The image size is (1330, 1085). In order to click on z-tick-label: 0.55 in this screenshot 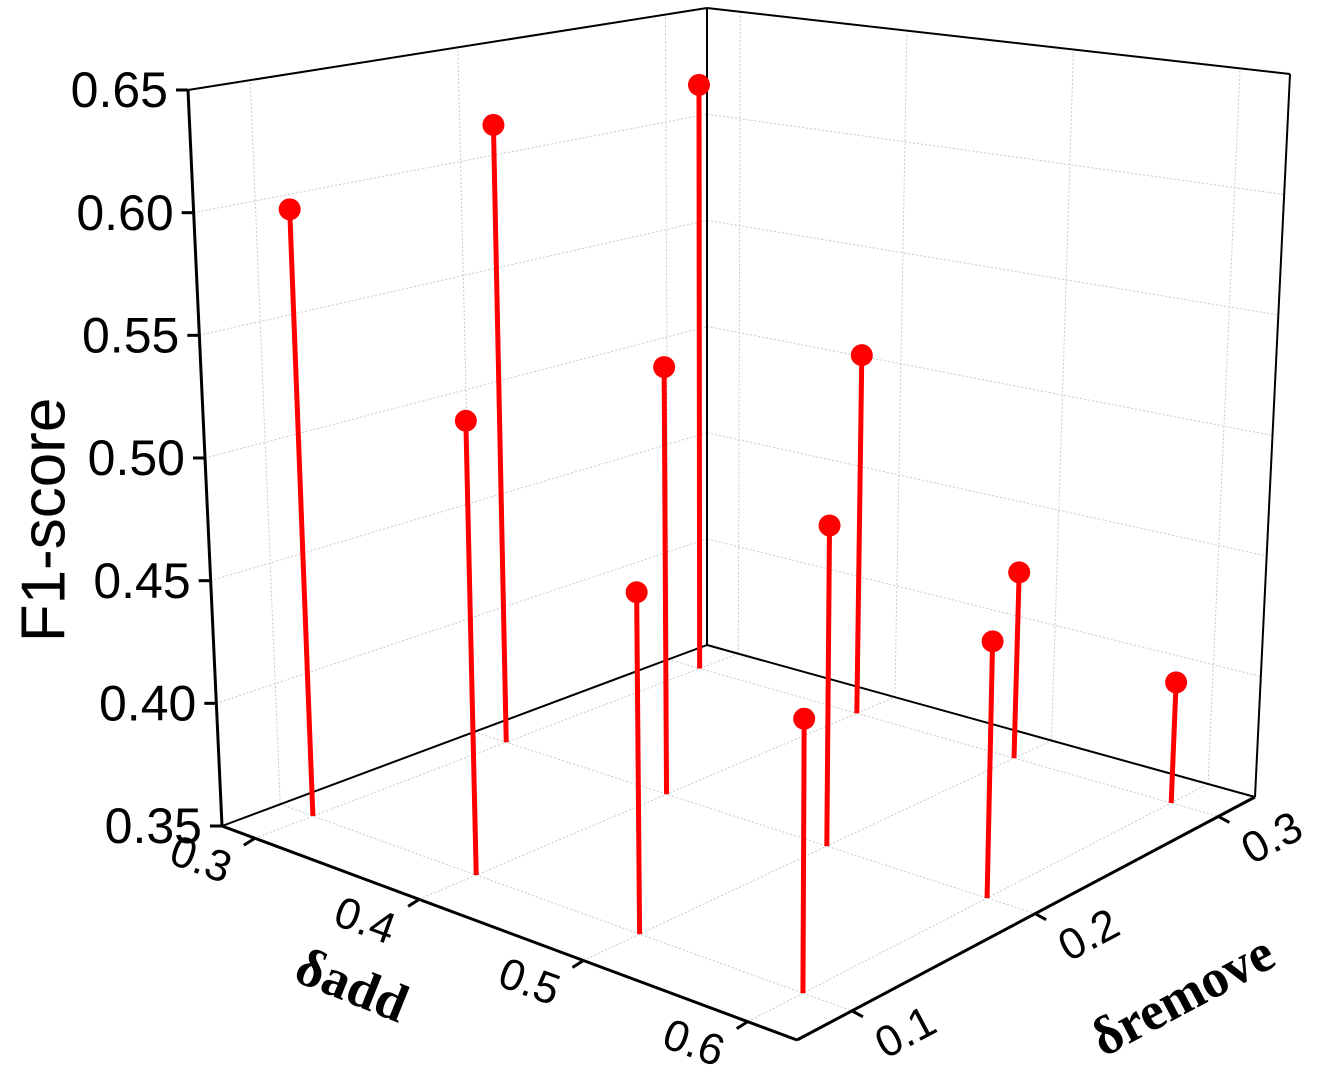, I will do `click(130, 336)`.